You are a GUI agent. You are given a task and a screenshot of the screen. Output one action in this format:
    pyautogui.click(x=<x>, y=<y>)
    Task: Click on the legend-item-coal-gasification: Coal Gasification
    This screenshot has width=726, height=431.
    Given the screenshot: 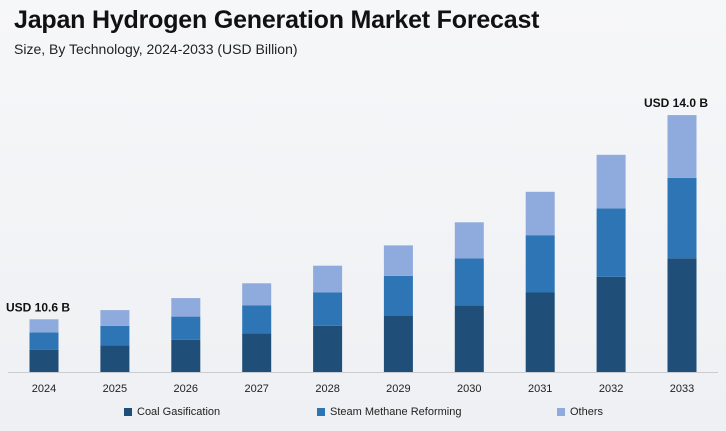 What is the action you would take?
    pyautogui.click(x=172, y=412)
    